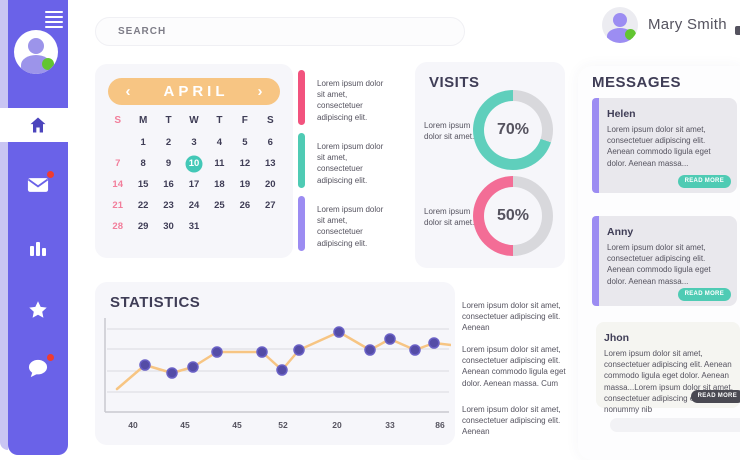 The height and width of the screenshot is (460, 740). What do you see at coordinates (50, 174) in the screenshot?
I see `mail-notification-dot` at bounding box center [50, 174].